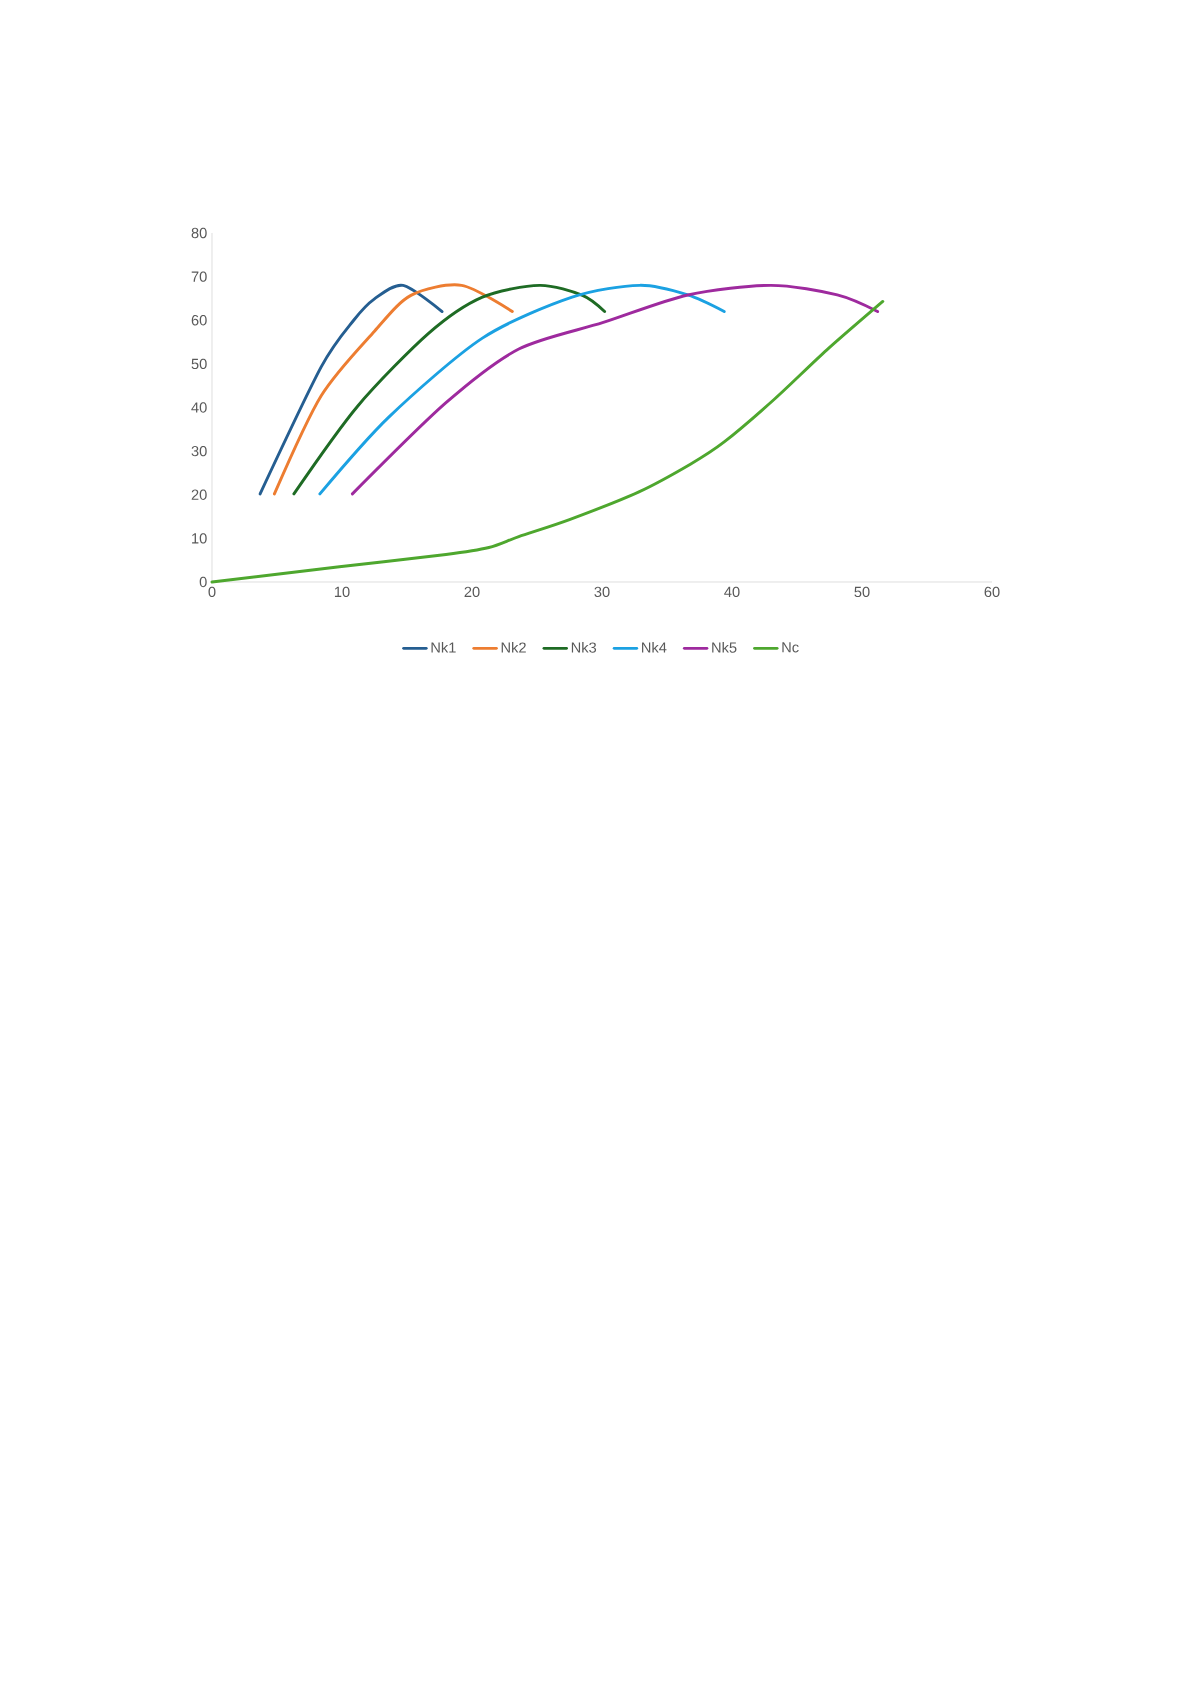 The height and width of the screenshot is (1685, 1192). What do you see at coordinates (724, 647) in the screenshot?
I see `legend-label: Nk5` at bounding box center [724, 647].